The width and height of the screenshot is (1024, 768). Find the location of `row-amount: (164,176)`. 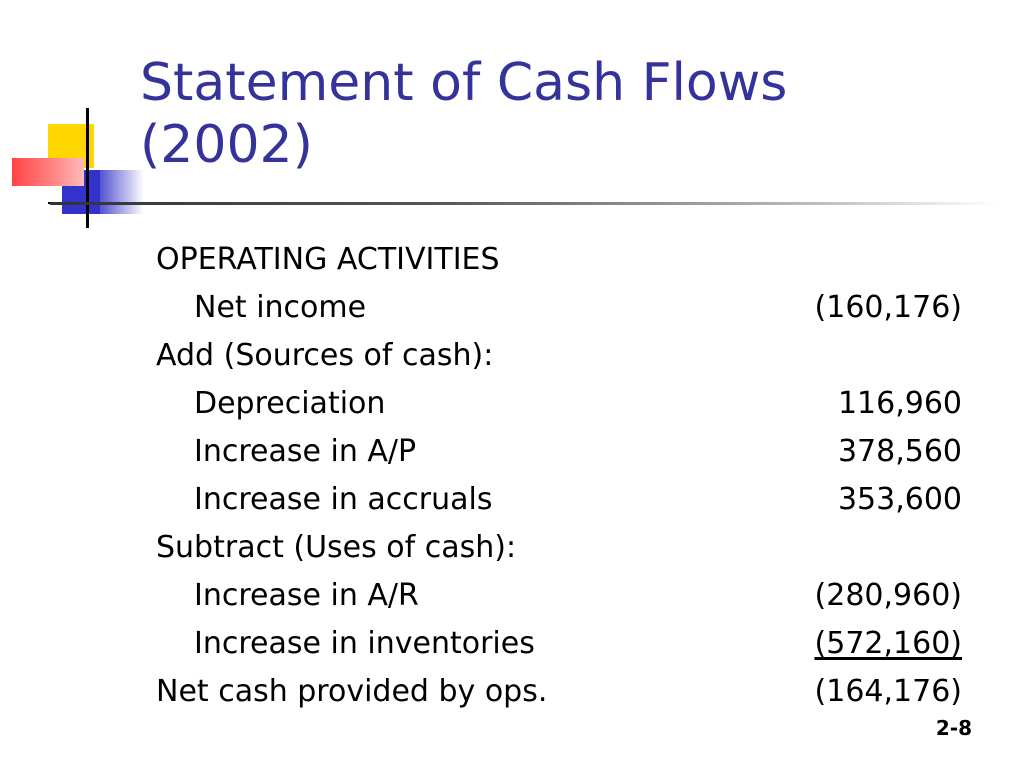

row-amount: (164,176) is located at coordinates (888, 691).